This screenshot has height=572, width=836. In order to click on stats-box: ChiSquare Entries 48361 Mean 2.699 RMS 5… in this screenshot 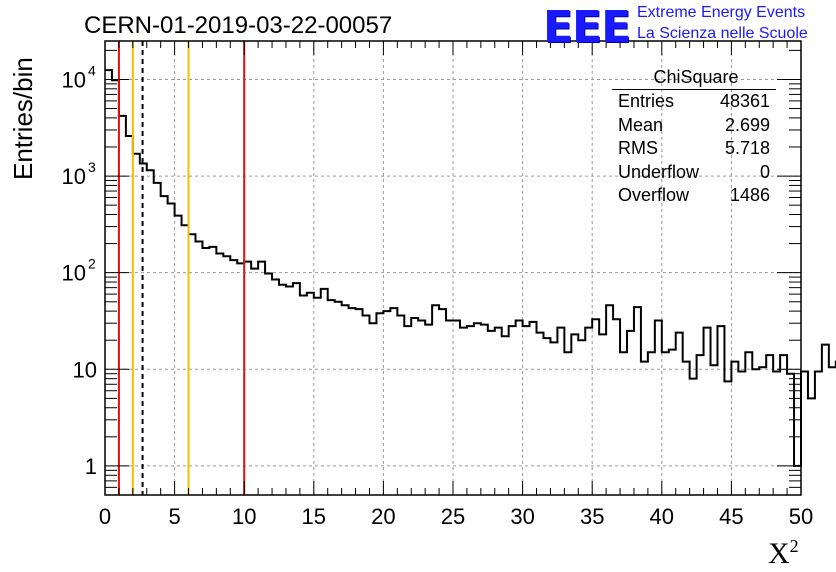, I will do `click(694, 137)`.